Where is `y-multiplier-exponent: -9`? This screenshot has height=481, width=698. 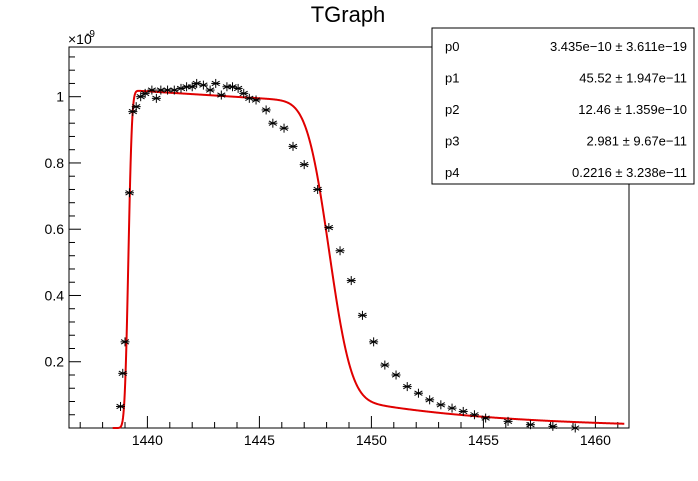
y-multiplier-exponent: -9 is located at coordinates (90, 34).